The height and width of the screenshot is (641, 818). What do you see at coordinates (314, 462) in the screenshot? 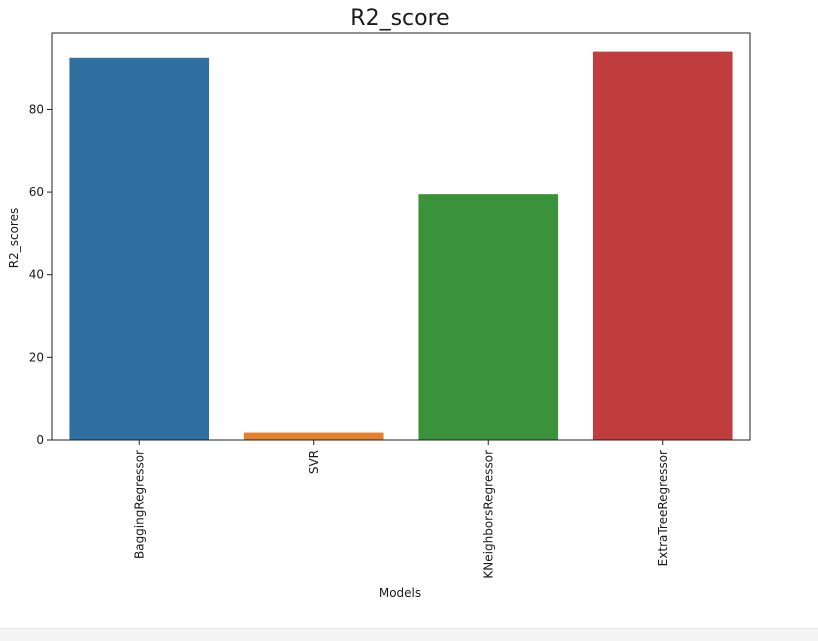
I see `x-tick-label: SVR` at bounding box center [314, 462].